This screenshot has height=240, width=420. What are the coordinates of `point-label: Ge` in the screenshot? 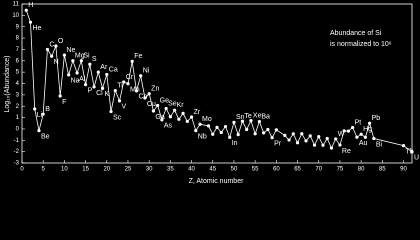 It's located at (164, 100).